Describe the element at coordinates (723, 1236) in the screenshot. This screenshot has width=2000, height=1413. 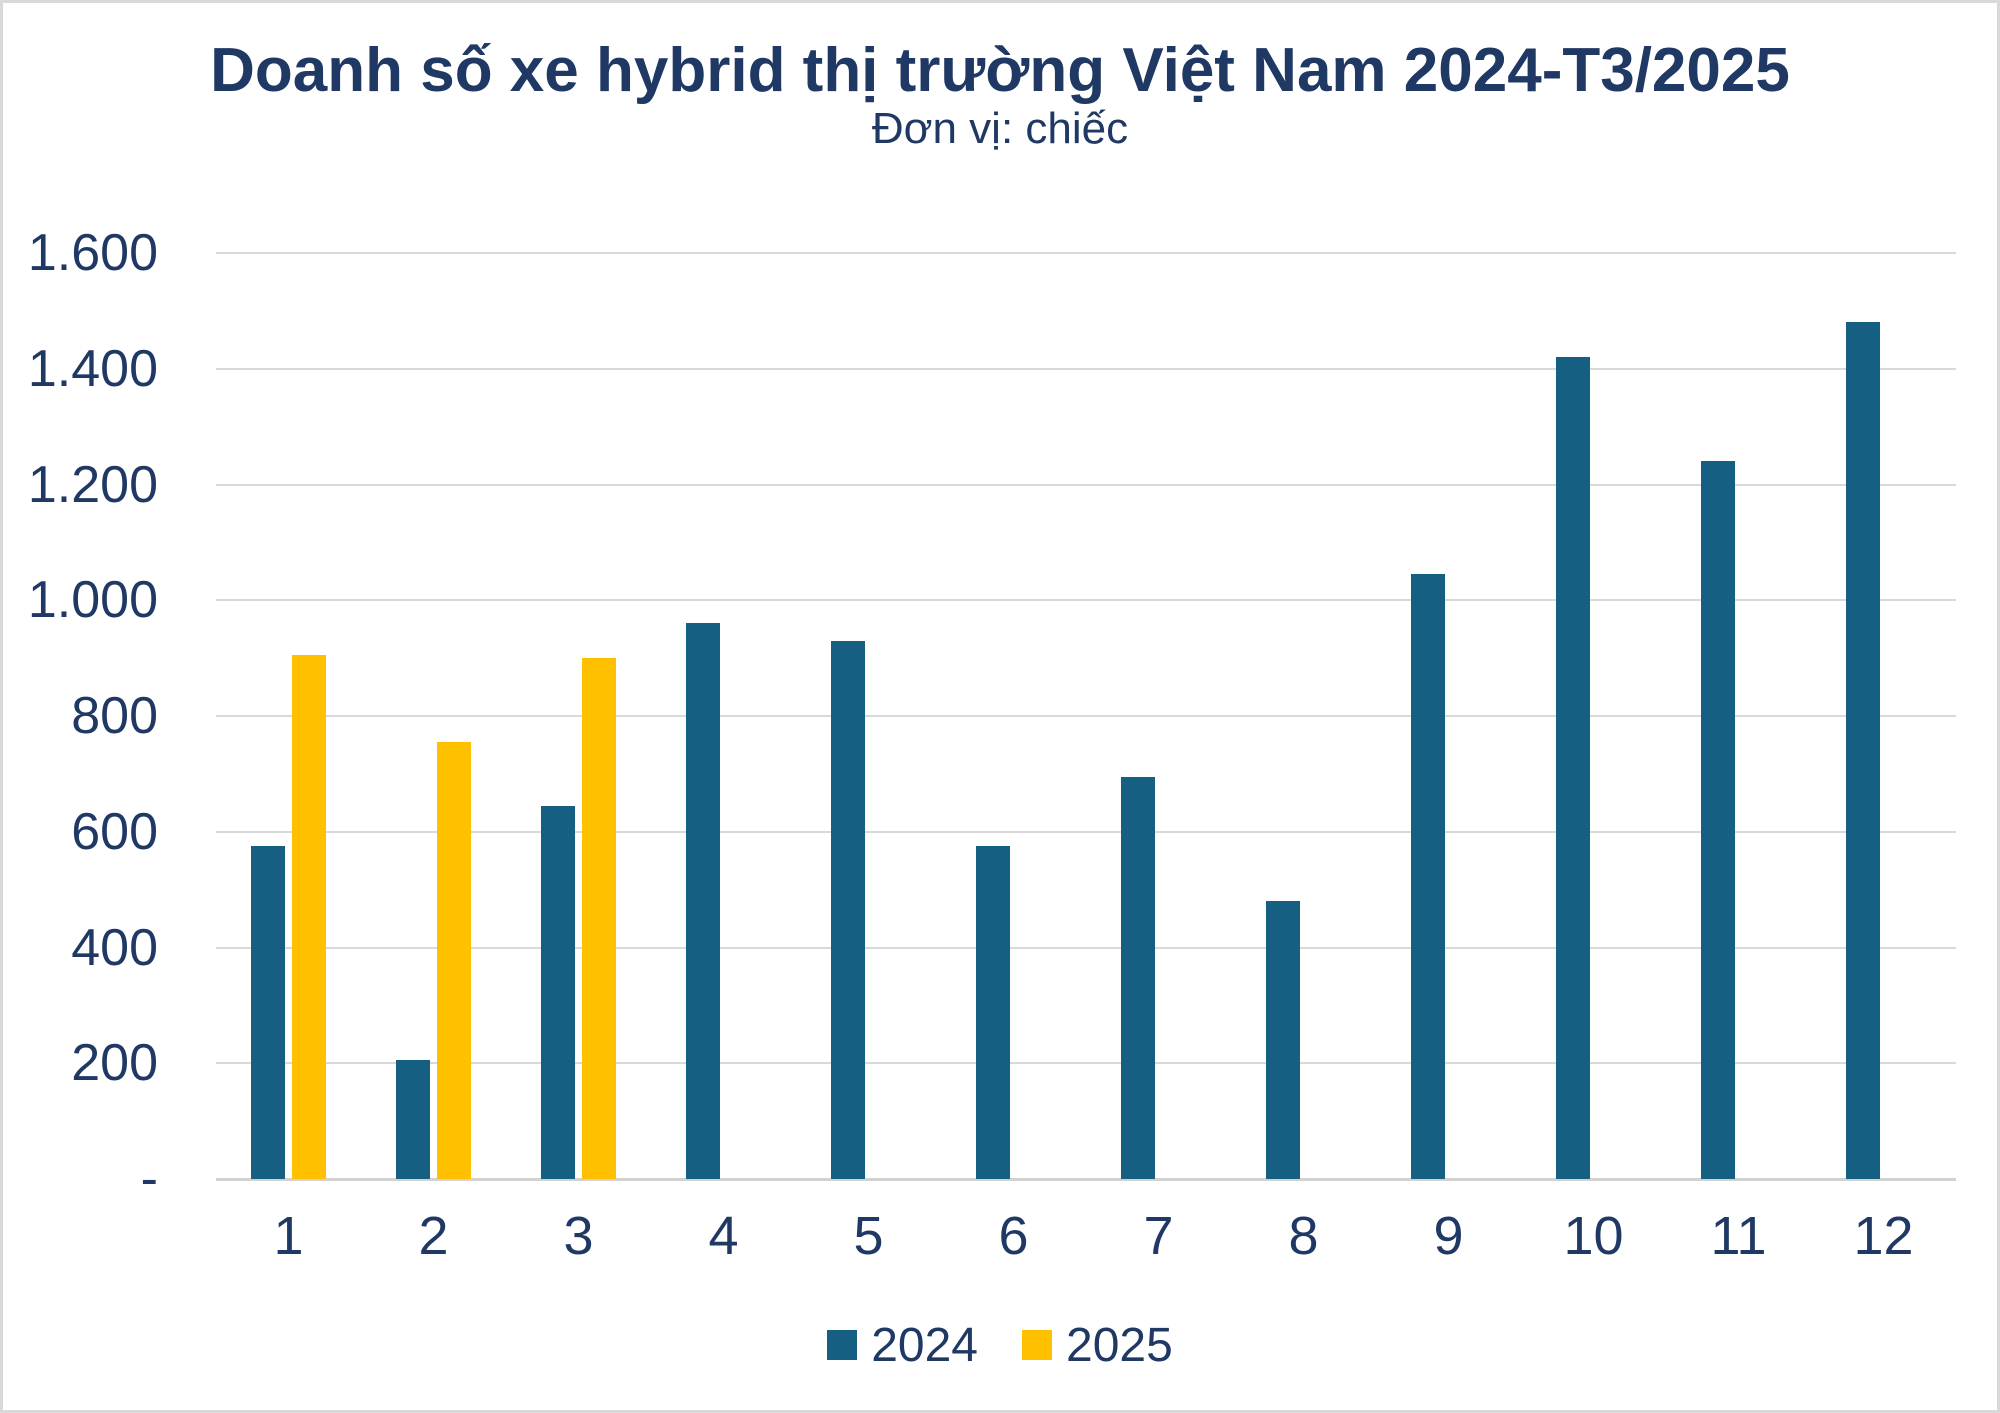
I see `x-axis-label: 4` at that location.